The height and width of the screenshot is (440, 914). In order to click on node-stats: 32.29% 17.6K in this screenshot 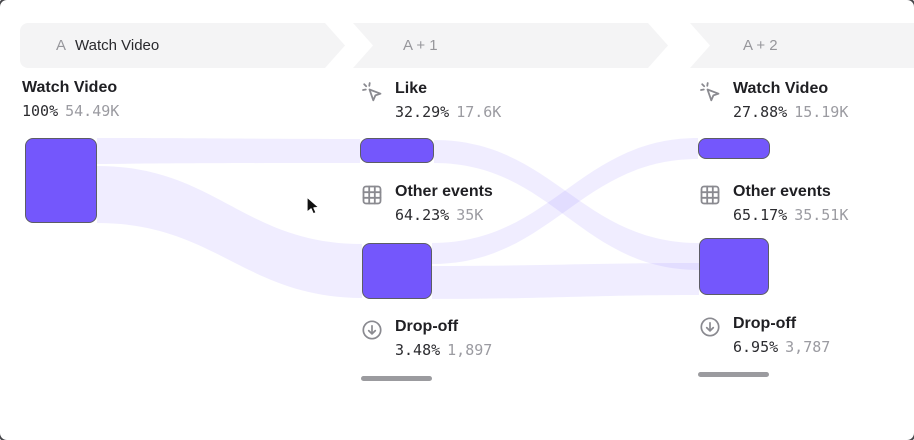, I will do `click(448, 112)`.